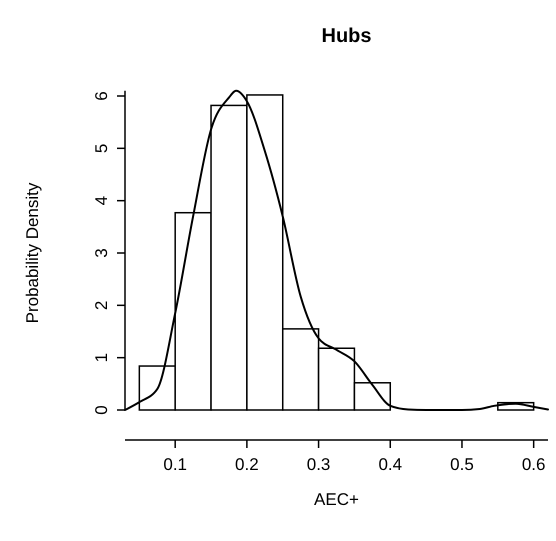 The image size is (556, 541). What do you see at coordinates (337, 499) in the screenshot?
I see `x-axis-title: AEC+` at bounding box center [337, 499].